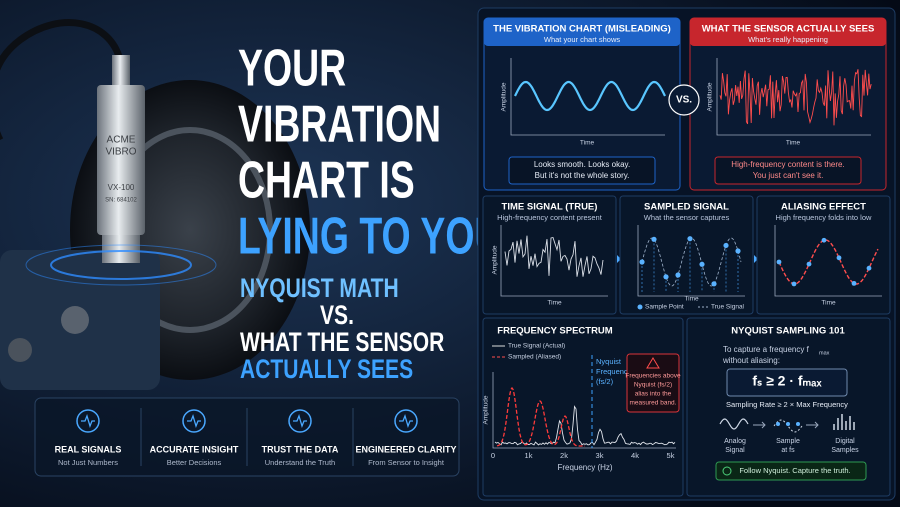  Describe the element at coordinates (687, 217) in the screenshot. I see `panel-subtitle: What the sensor captures` at that location.